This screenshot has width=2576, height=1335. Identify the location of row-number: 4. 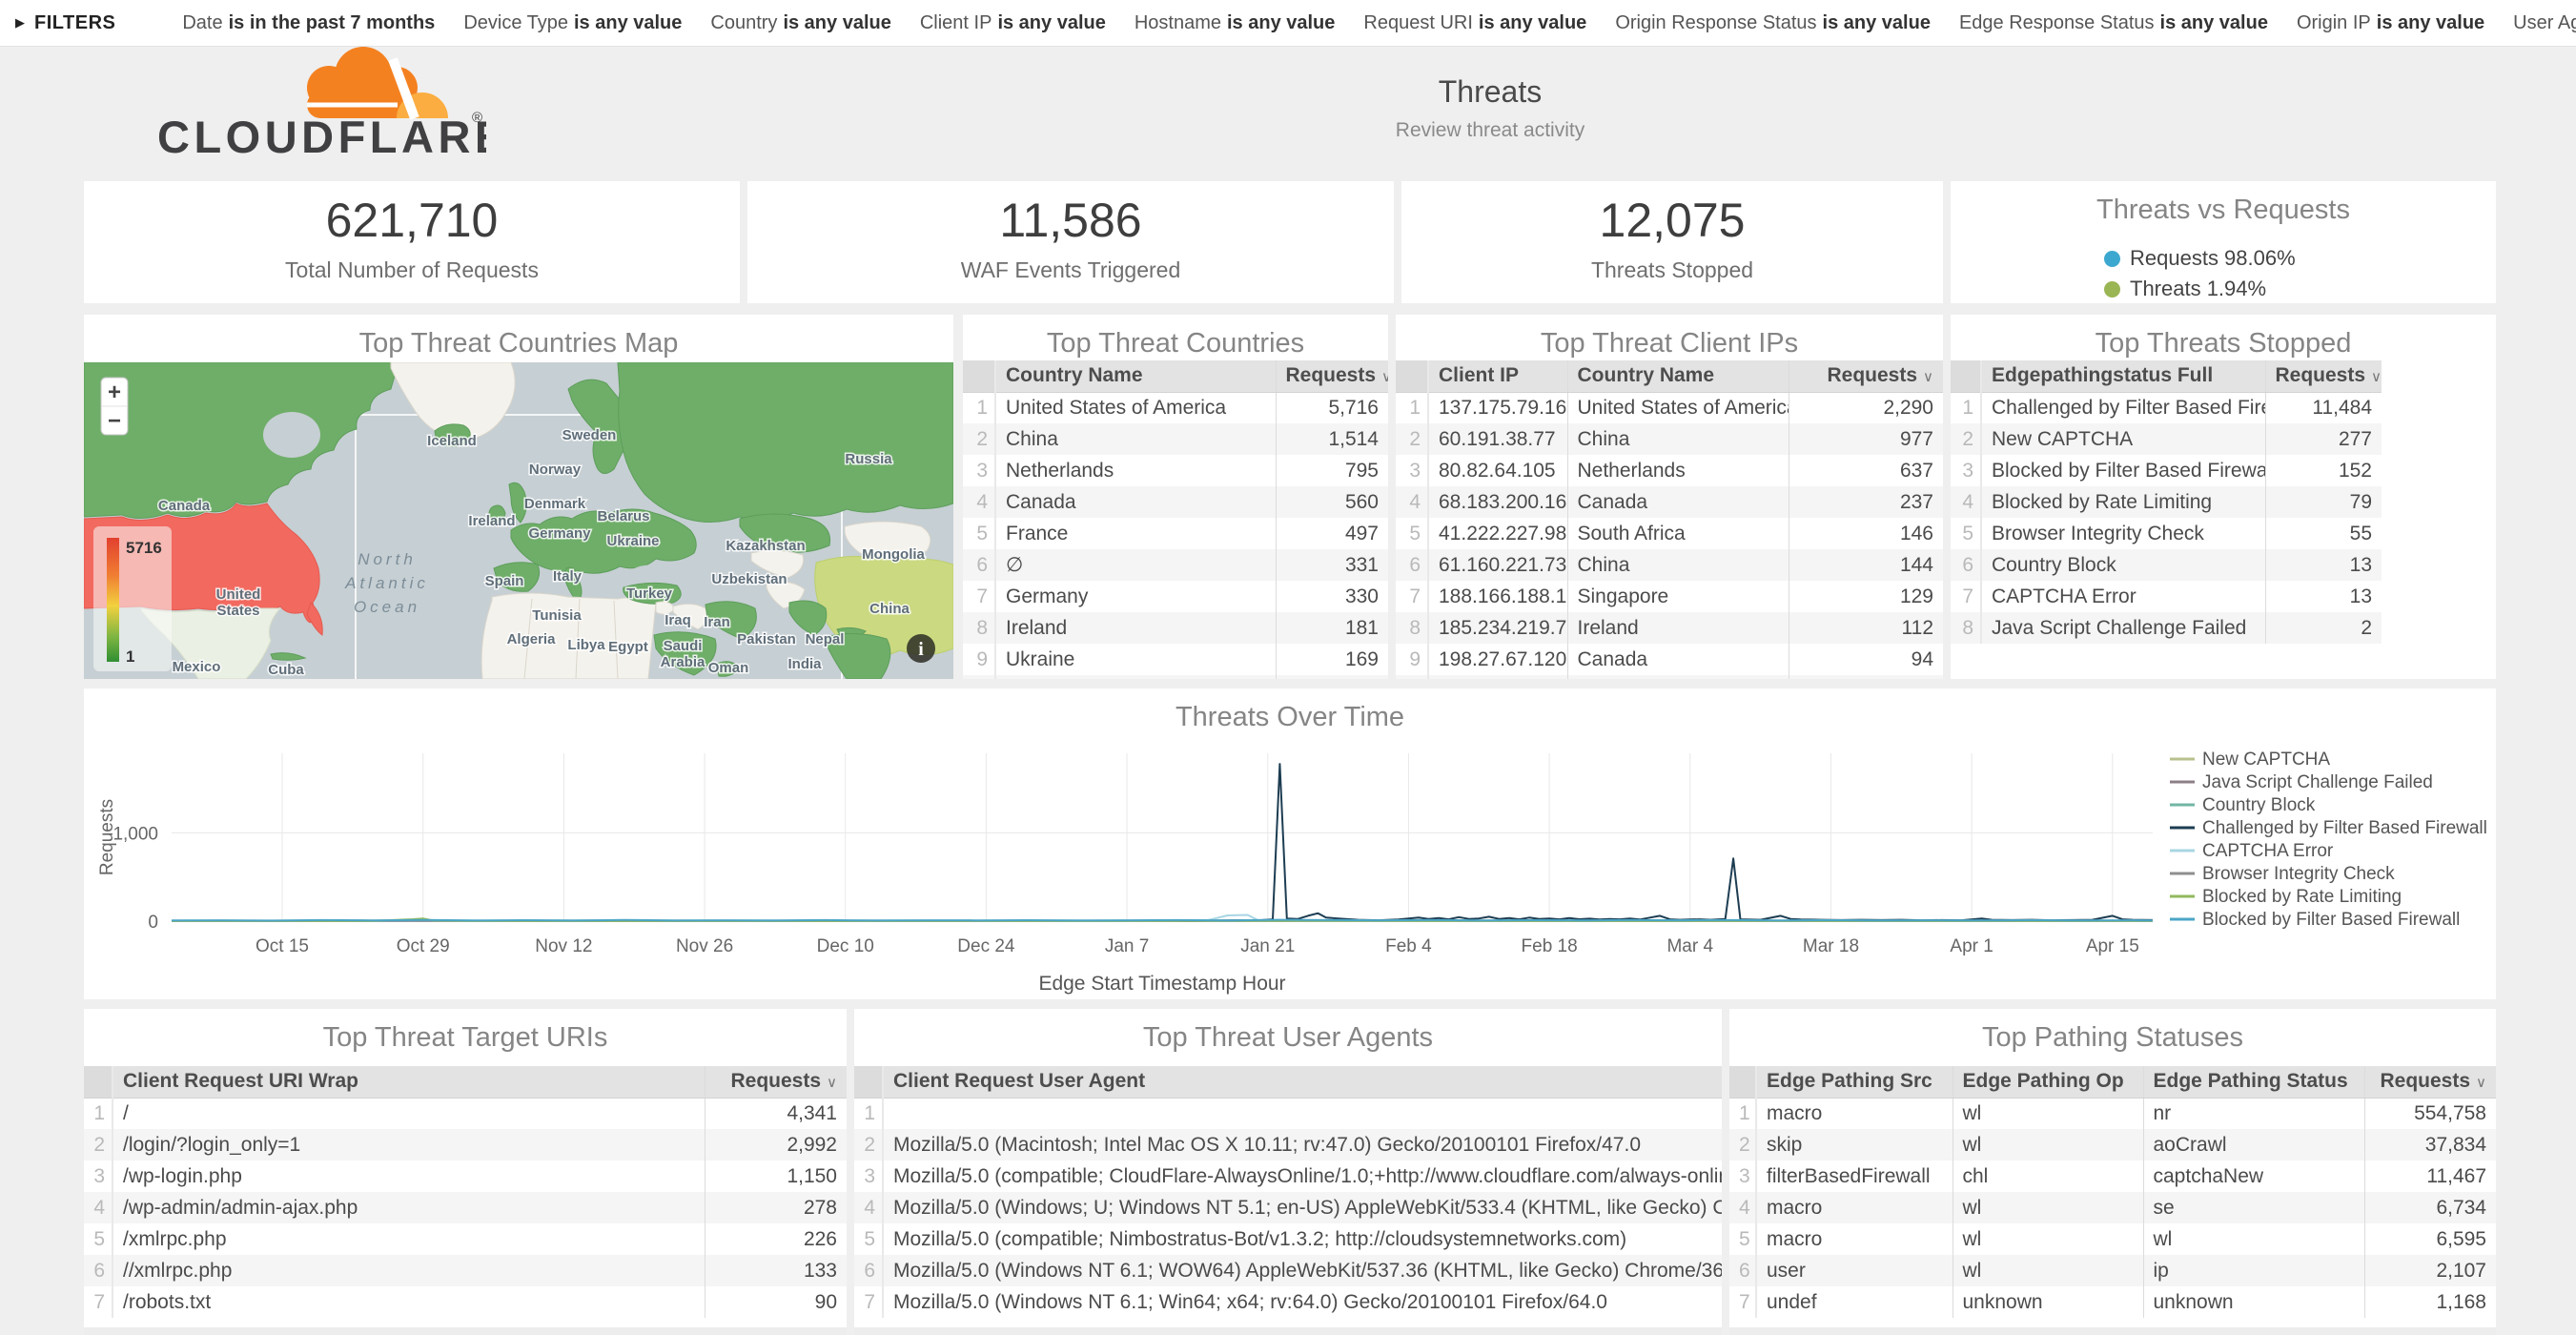
(1966, 502).